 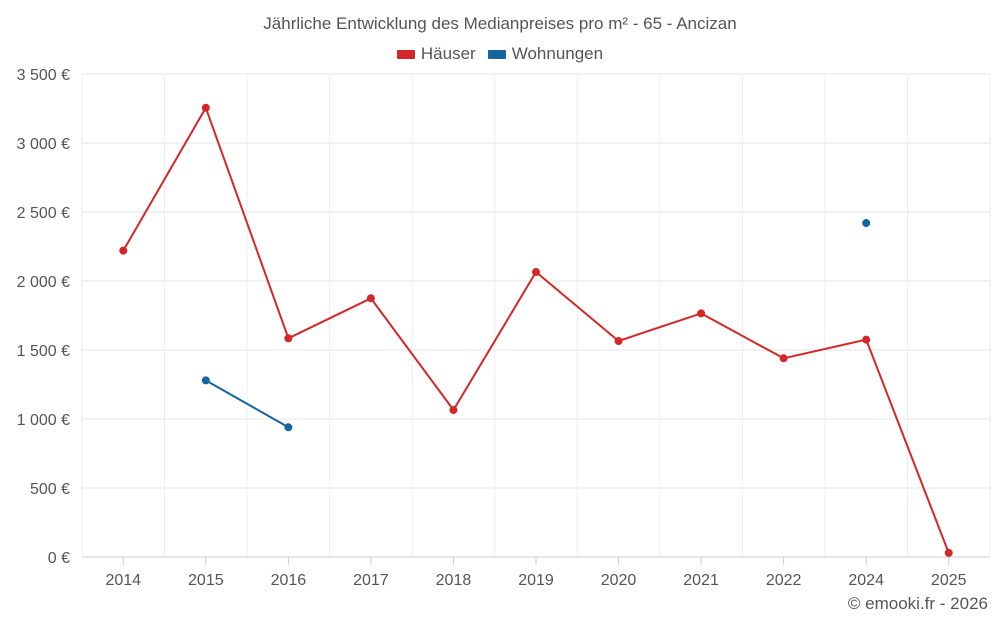 What do you see at coordinates (496, 54) in the screenshot?
I see `legend-swatch-wohnungen` at bounding box center [496, 54].